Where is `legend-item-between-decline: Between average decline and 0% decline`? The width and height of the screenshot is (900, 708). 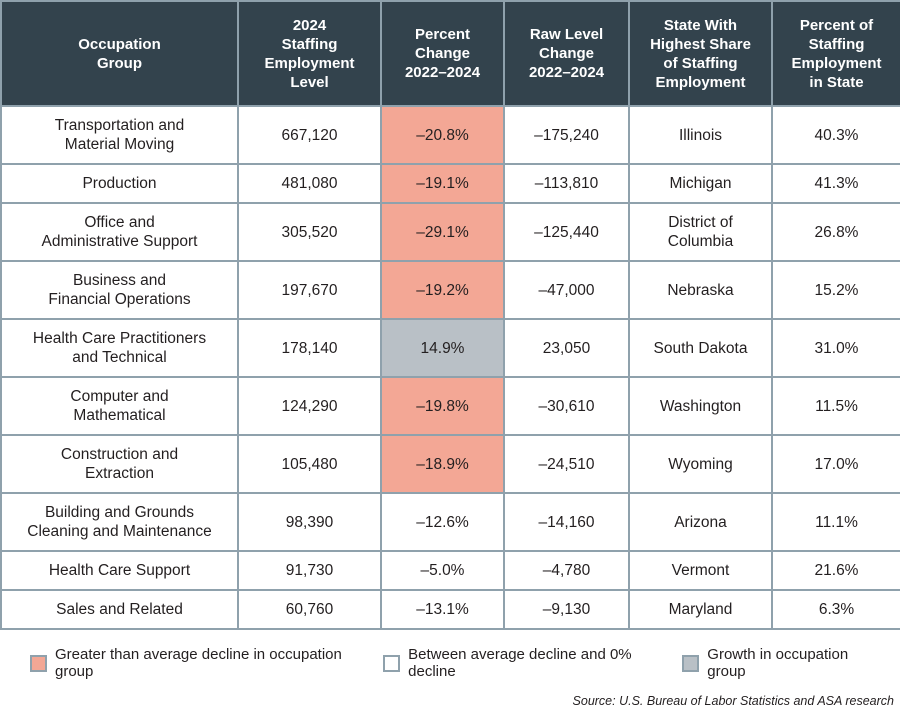 legend-item-between-decline: Between average decline and 0% decline is located at coordinates (532, 663).